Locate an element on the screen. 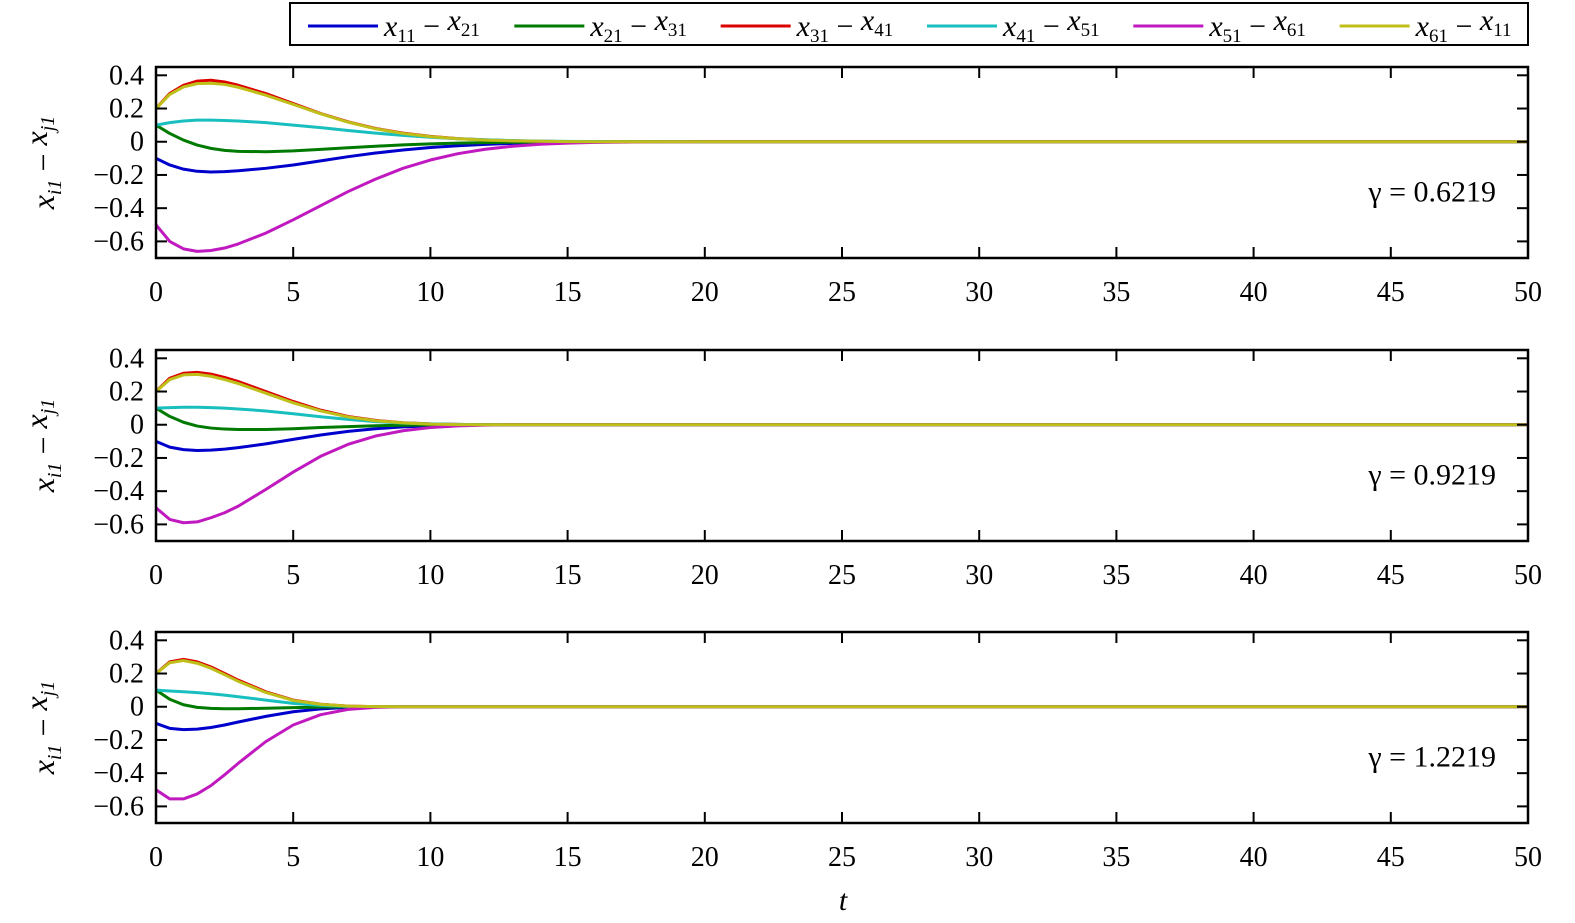 Image resolution: width=1575 pixels, height=923 pixels. legend-box is located at coordinates (909, 24).